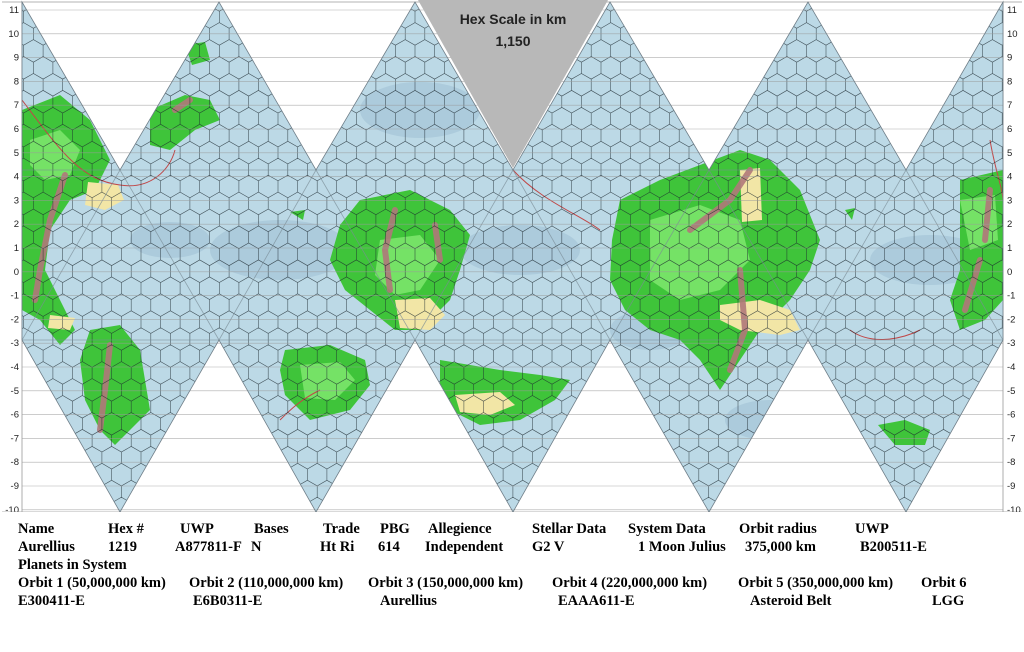 The width and height of the screenshot is (1024, 652). Describe the element at coordinates (667, 529) in the screenshot. I see `header-system: System Data` at that location.